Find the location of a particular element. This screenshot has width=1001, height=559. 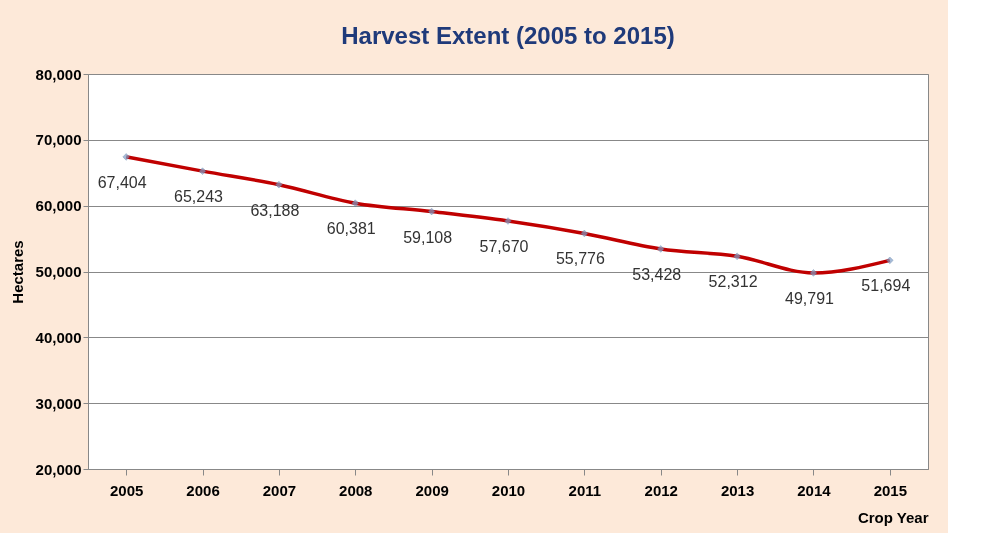

x-tick-label: 2006 is located at coordinates (203, 490).